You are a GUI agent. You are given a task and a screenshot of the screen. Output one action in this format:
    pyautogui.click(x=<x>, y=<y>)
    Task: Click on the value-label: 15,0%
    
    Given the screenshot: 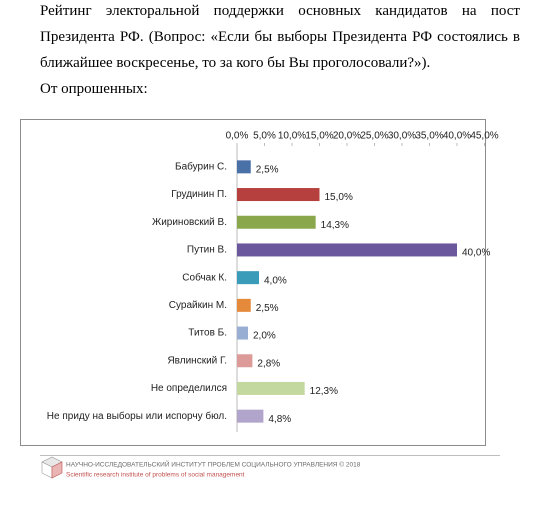 What is the action you would take?
    pyautogui.click(x=339, y=197)
    